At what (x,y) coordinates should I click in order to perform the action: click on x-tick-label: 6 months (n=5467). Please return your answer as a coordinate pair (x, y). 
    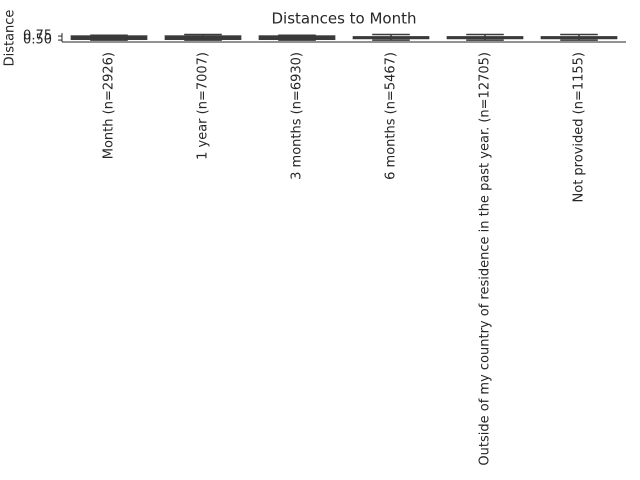
    Looking at the image, I should click on (391, 116).